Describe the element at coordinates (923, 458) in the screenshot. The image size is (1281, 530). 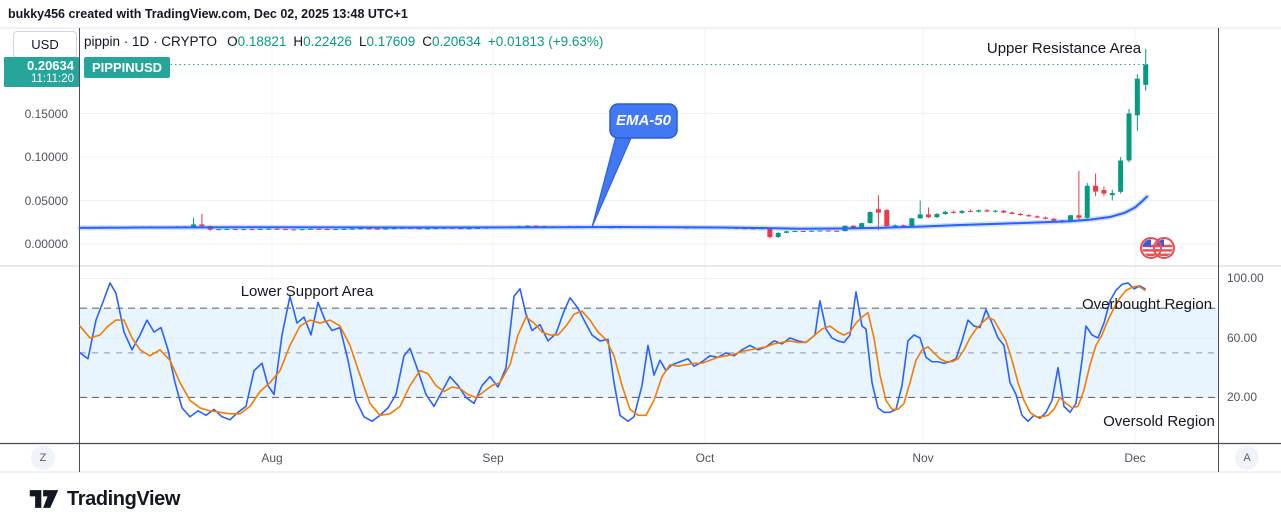
I see `month-label: Nov` at that location.